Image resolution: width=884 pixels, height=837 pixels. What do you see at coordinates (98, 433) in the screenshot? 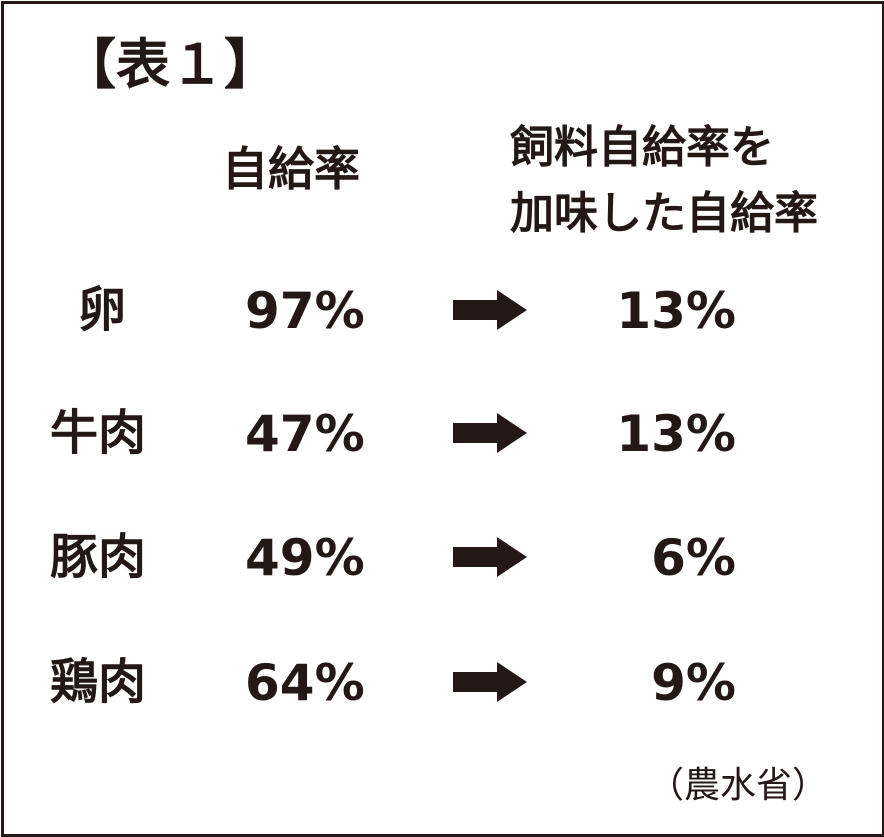
I see `row-item: 牛肉` at bounding box center [98, 433].